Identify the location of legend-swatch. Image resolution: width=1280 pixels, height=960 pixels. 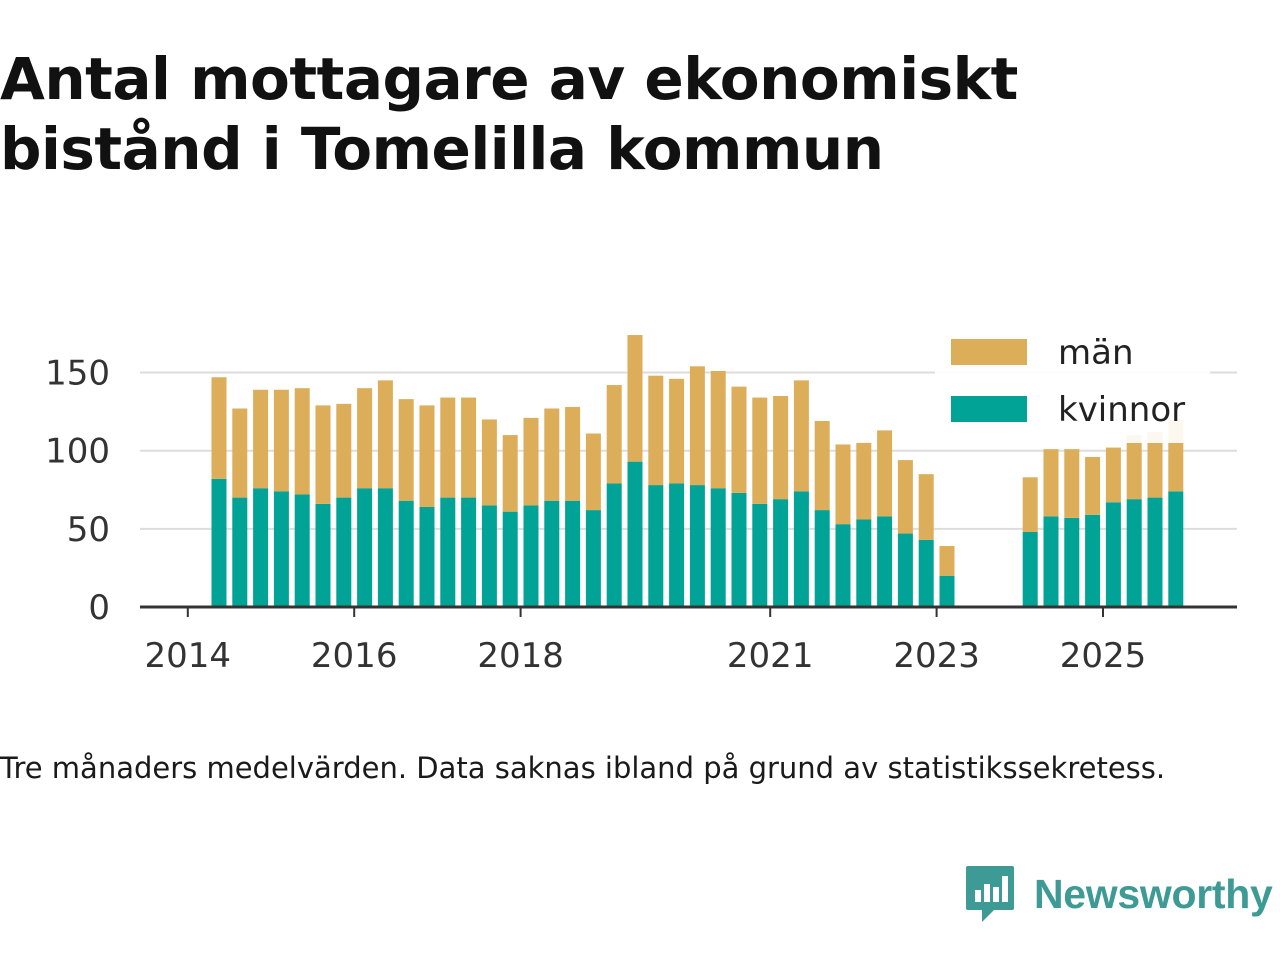
(989, 409).